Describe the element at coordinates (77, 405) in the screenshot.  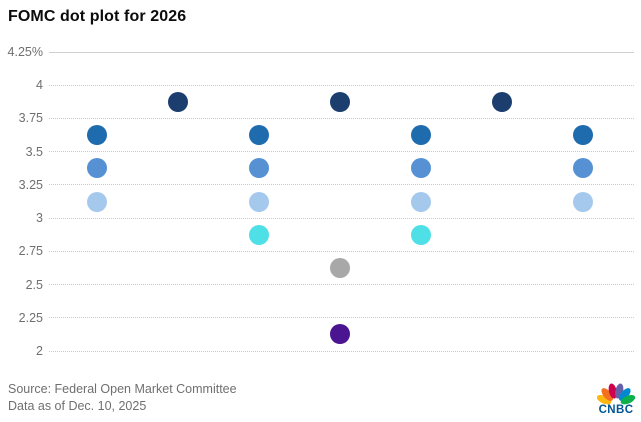
I see `data-as-of-line: Data as of Dec. 10, 2025` at that location.